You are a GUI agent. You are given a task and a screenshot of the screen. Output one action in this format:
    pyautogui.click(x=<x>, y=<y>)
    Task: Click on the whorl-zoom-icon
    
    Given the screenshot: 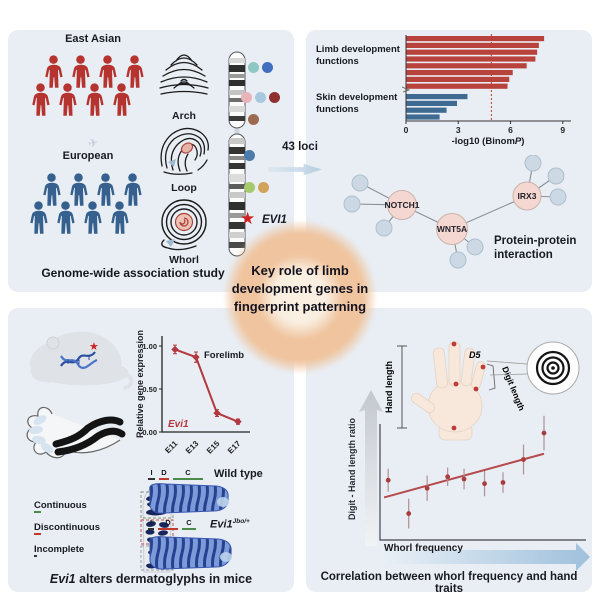 What is the action you would take?
    pyautogui.click(x=553, y=368)
    